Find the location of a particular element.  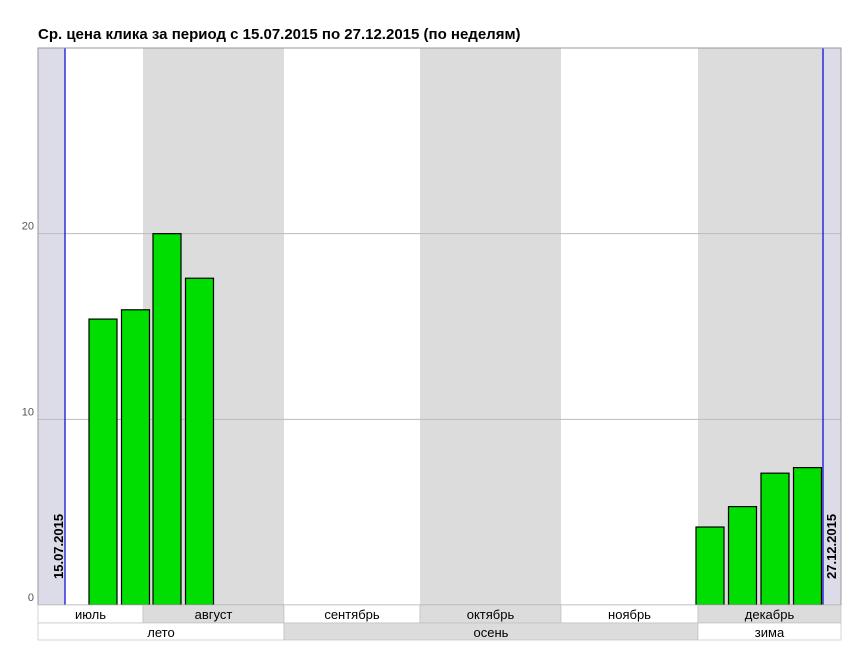

y-tick-label: 20 is located at coordinates (28, 227).